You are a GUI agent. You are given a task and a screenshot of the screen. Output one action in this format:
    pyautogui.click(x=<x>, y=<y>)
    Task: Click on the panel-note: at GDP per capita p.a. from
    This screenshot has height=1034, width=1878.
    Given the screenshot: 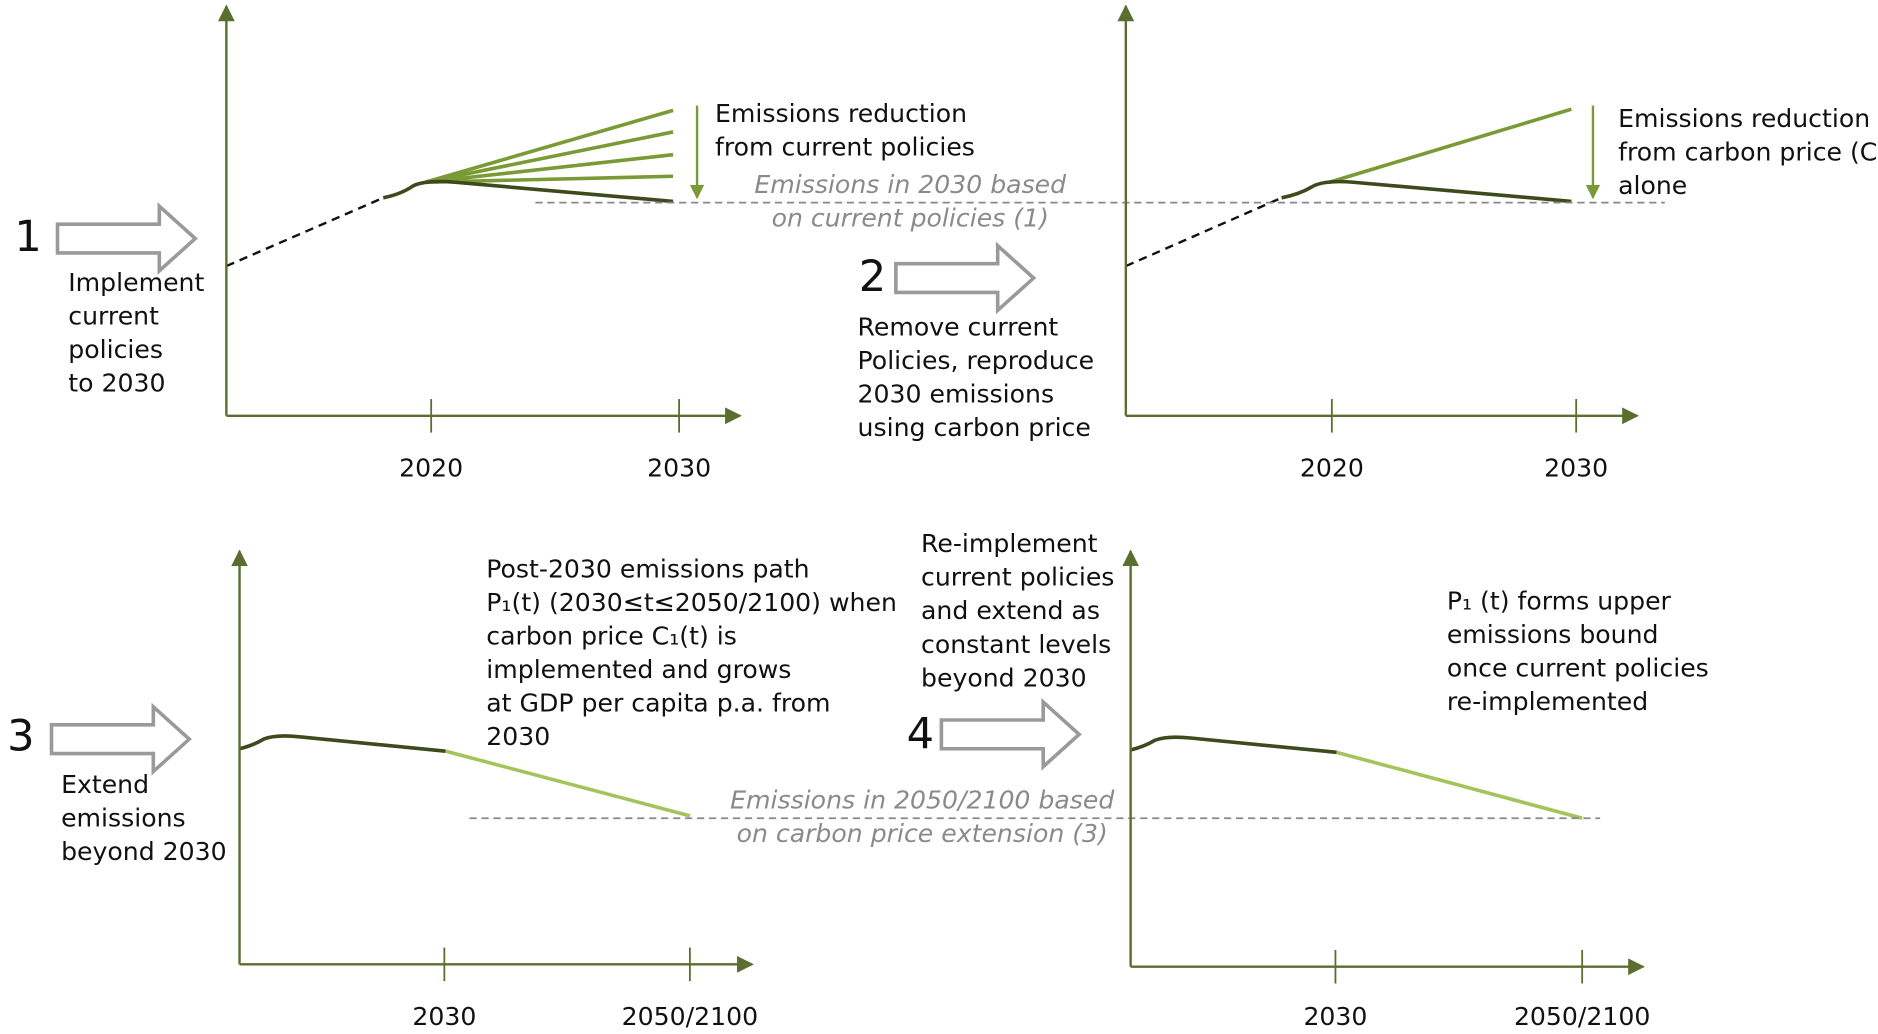 What is the action you would take?
    pyautogui.click(x=658, y=702)
    